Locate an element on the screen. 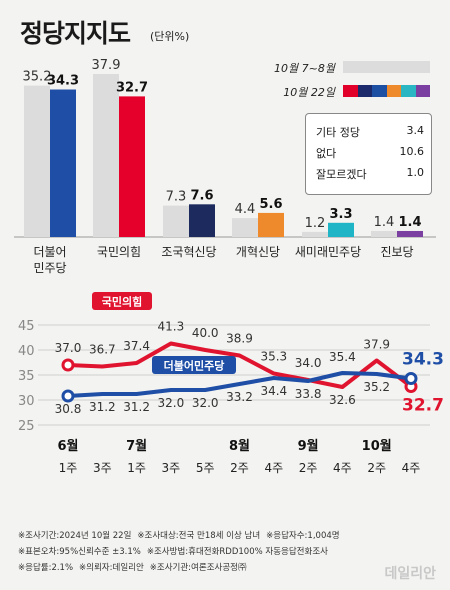 This screenshot has height=590, width=450. bar-category-label: 국민의힘 is located at coordinates (119, 252).